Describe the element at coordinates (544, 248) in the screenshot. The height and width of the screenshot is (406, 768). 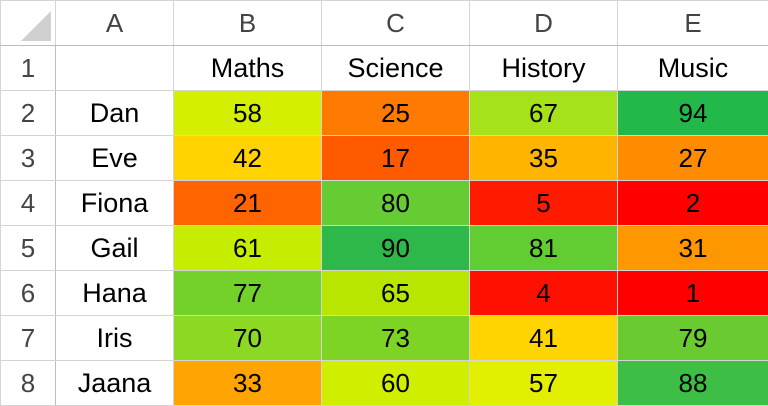
I see `cell-d5: 81` at that location.